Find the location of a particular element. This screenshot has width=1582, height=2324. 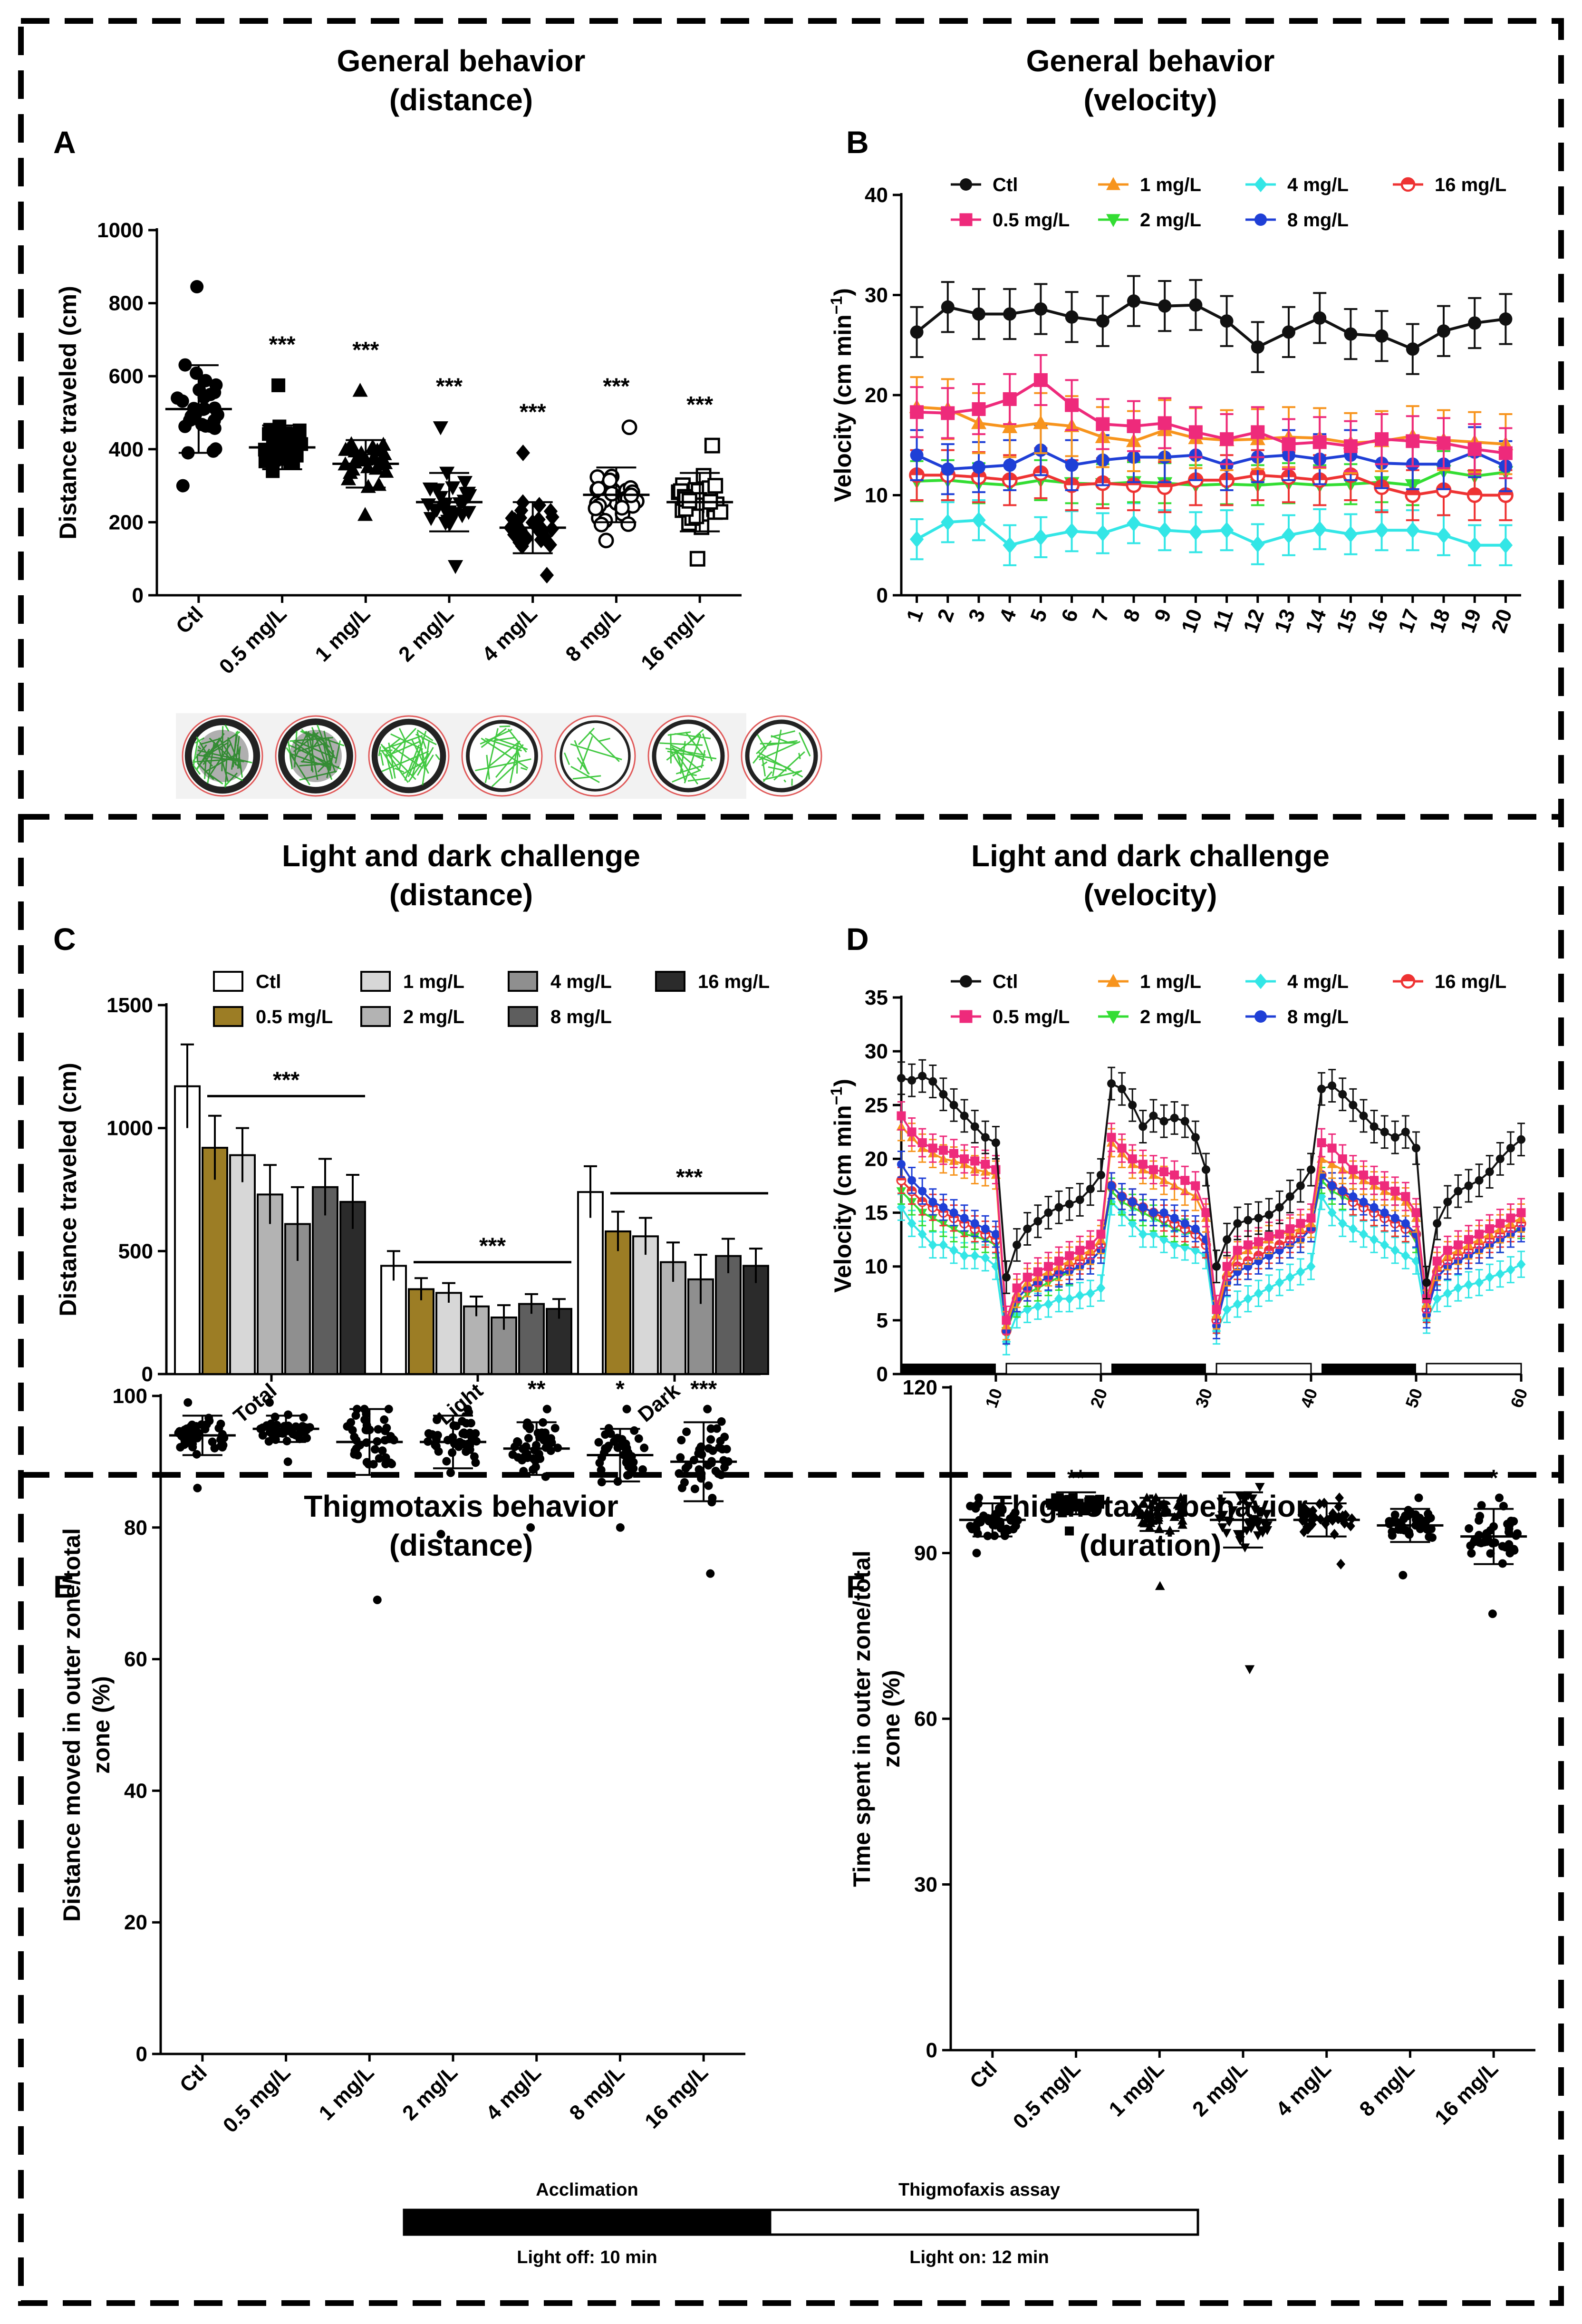

y-tick-label: 200 is located at coordinates (126, 522).